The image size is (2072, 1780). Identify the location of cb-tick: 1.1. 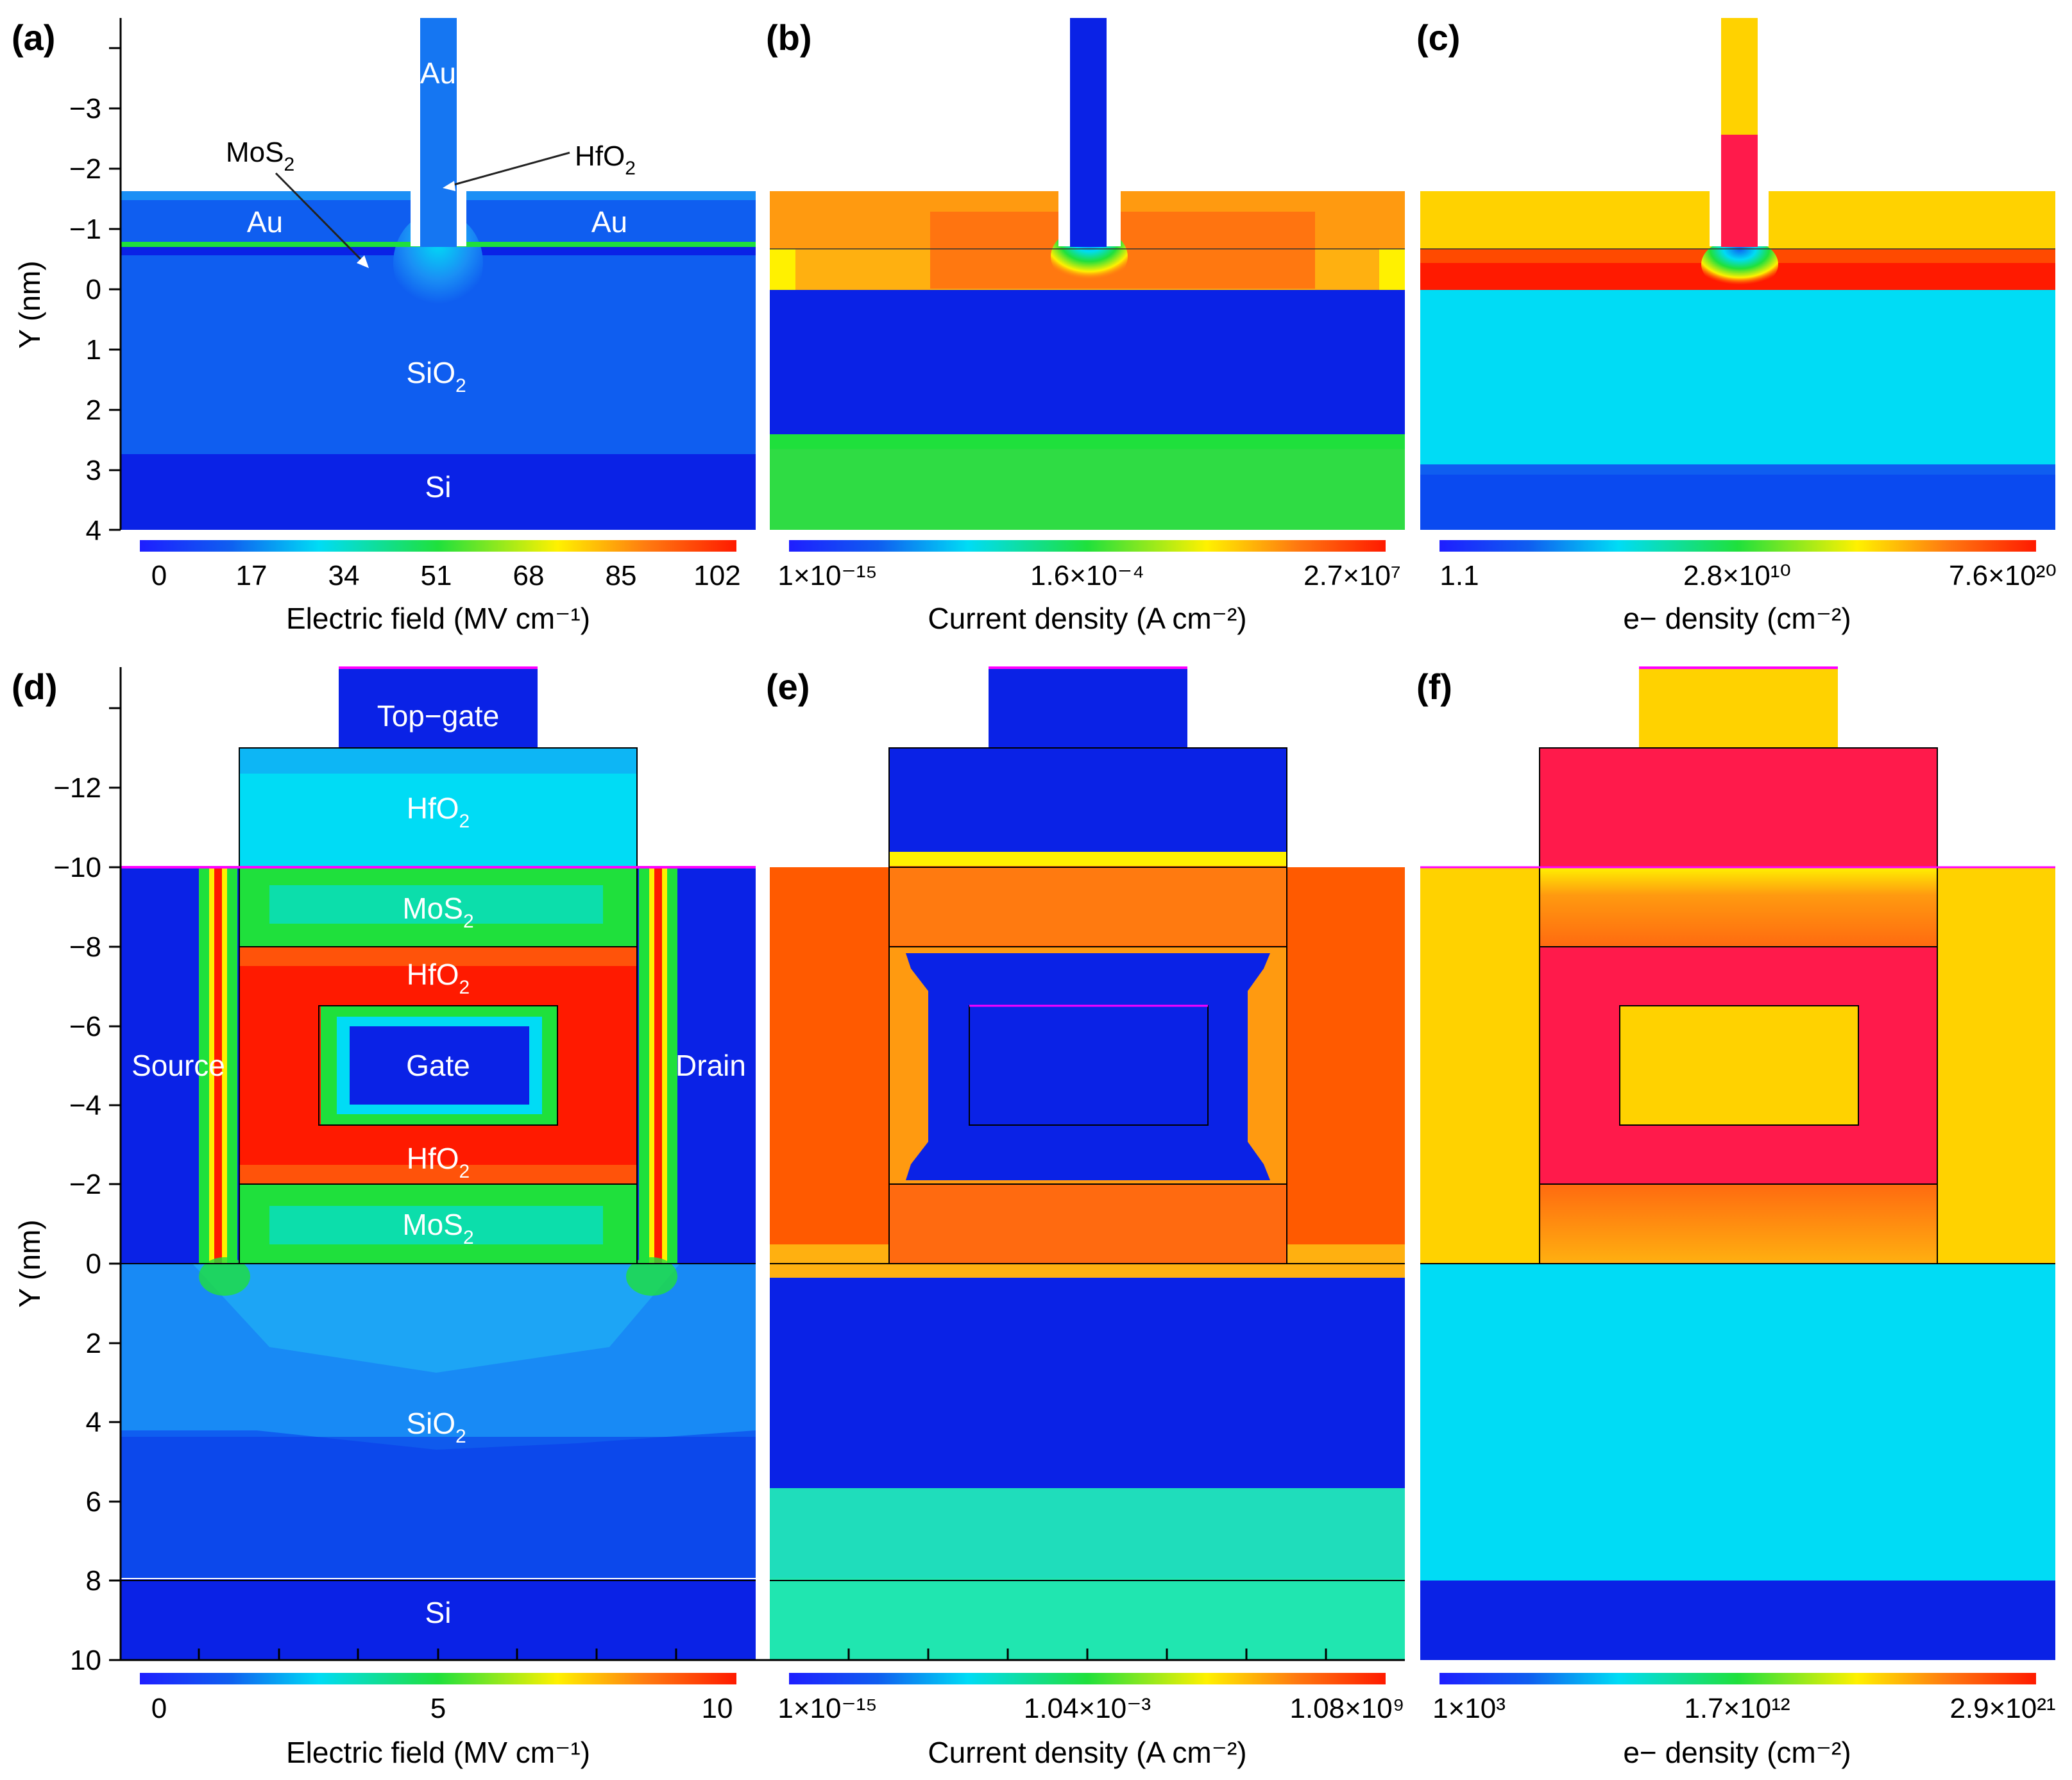
(1459, 575).